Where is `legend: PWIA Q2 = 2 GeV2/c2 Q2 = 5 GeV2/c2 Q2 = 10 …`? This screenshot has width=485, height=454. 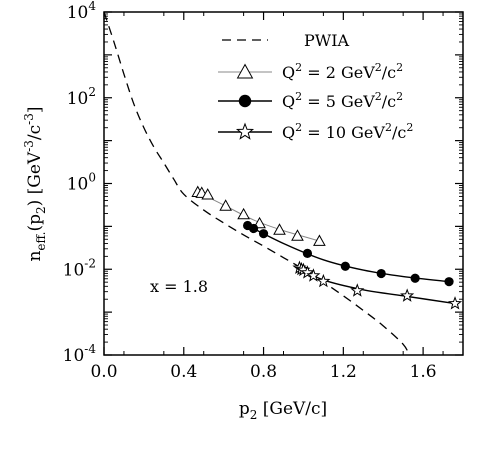
legend: PWIA Q2 = 2 GeV2/c2 Q2 = 5 GeV2/c2 Q2 = 10 … is located at coordinates (315, 86).